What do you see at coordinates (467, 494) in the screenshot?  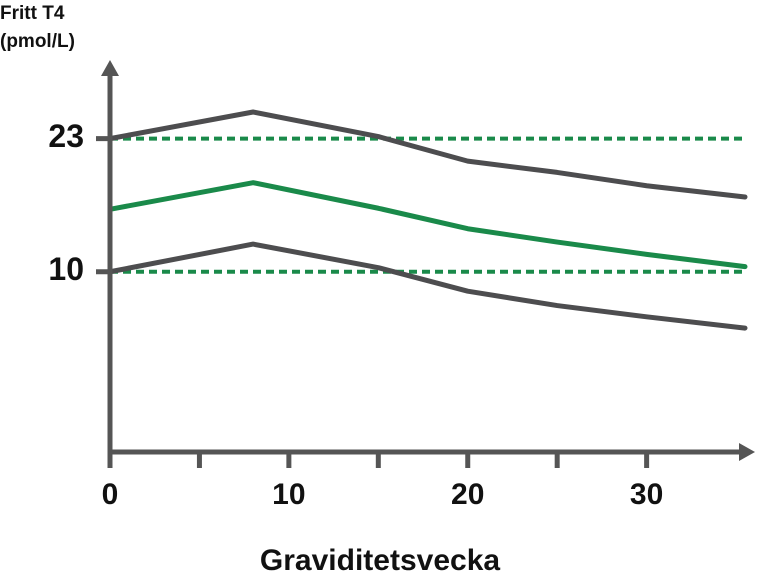 I see `x-tick-label: 20` at bounding box center [467, 494].